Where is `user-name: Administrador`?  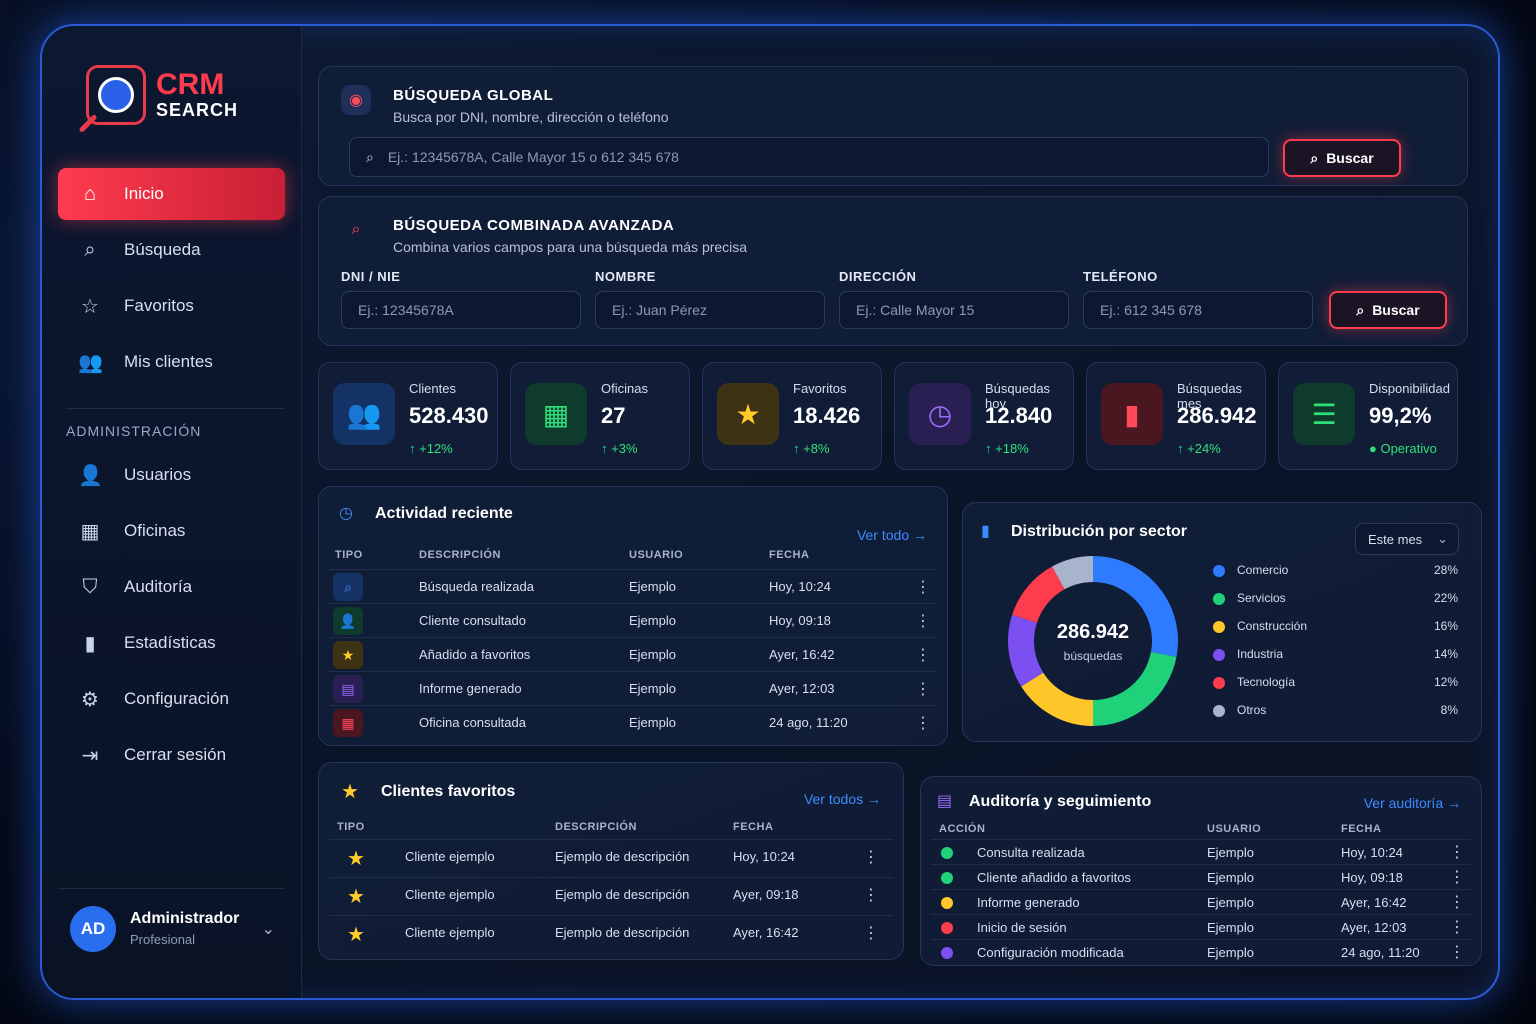 user-name: Administrador is located at coordinates (185, 918).